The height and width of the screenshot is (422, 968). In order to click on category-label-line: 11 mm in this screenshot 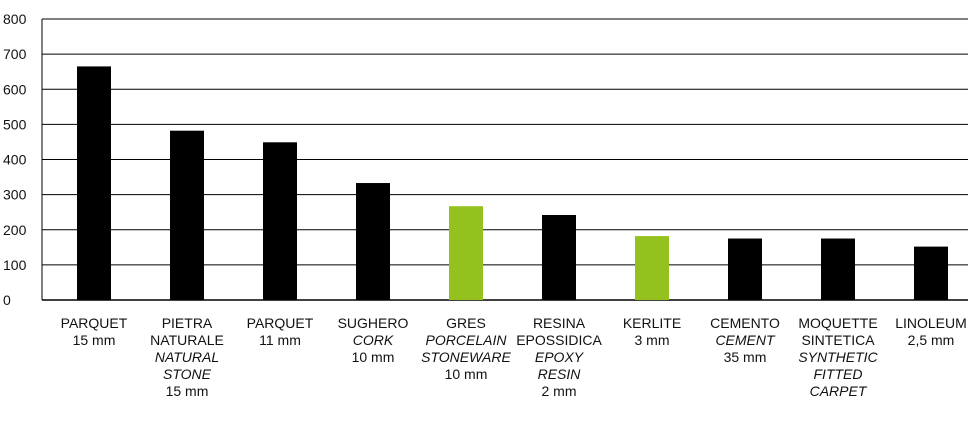, I will do `click(280, 340)`.